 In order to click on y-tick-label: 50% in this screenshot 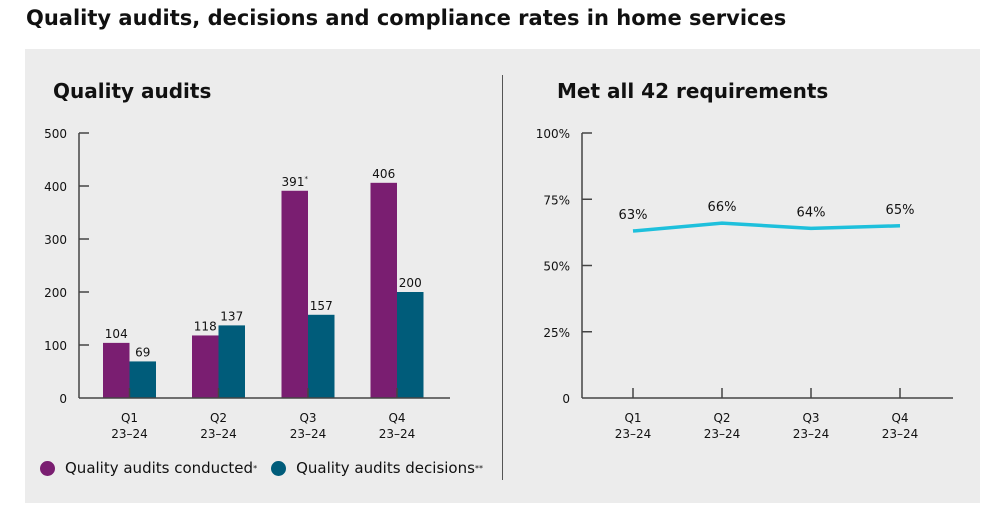, I will do `click(556, 267)`.